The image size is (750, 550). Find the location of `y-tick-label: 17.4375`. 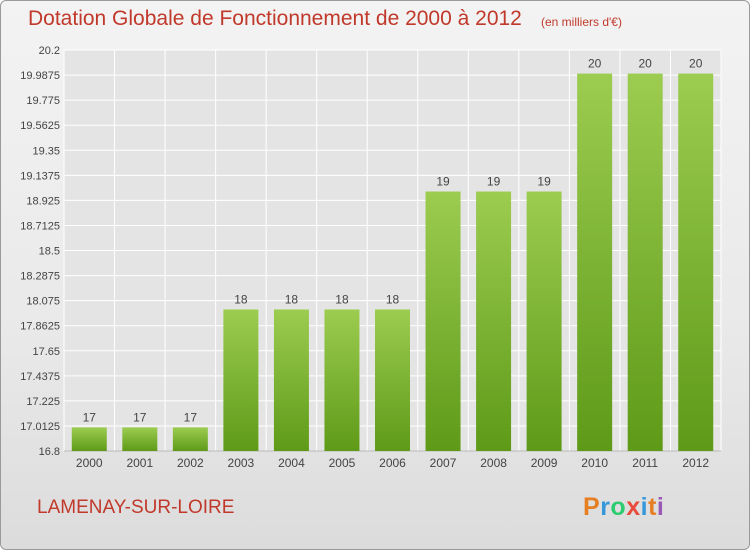

y-tick-label: 17.4375 is located at coordinates (40, 377).